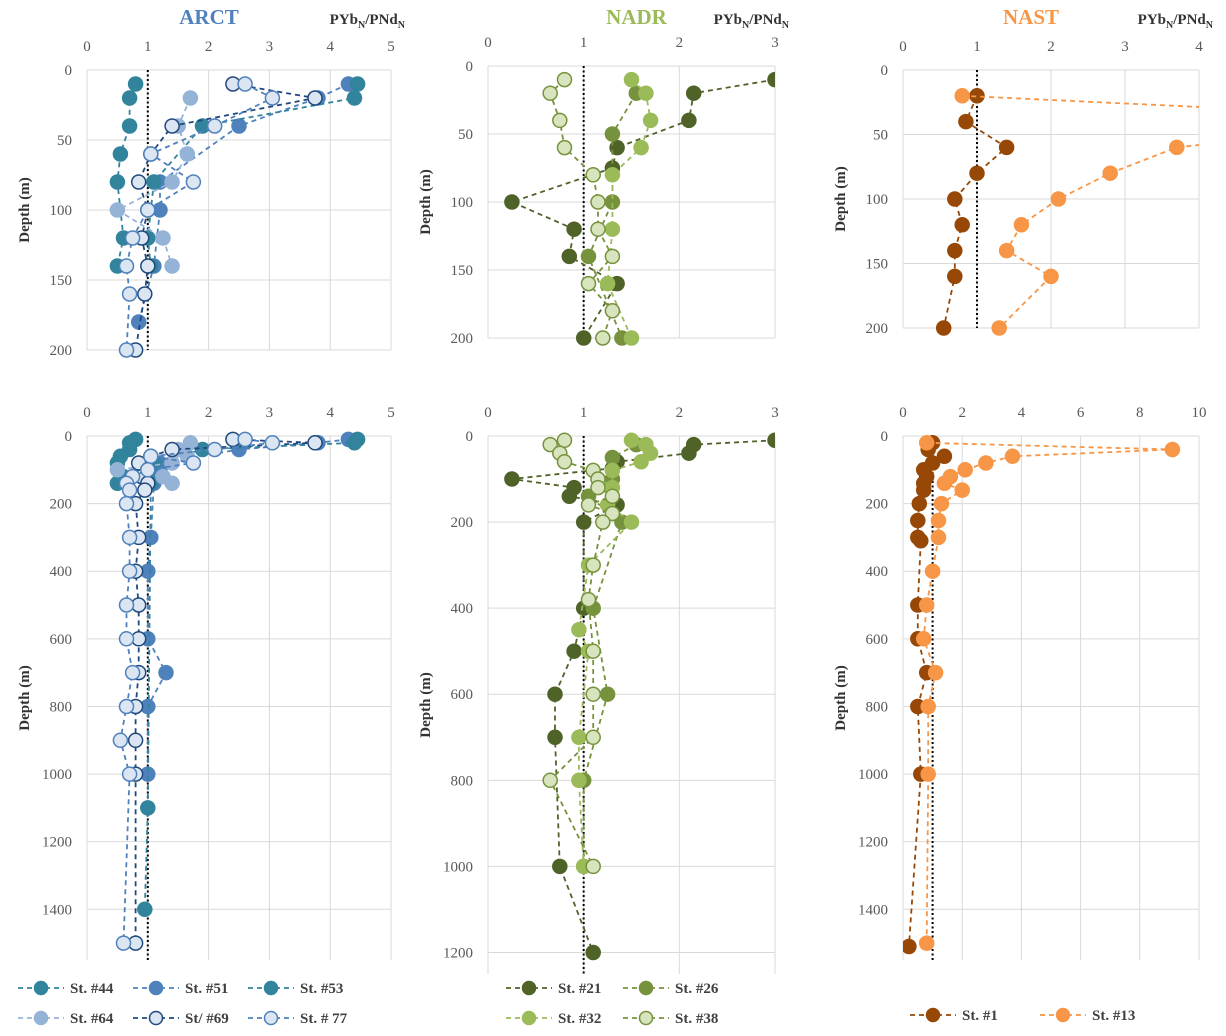 The image size is (1226, 1036). What do you see at coordinates (25, 697) in the screenshot?
I see `y-axis-label: Depth (m)` at bounding box center [25, 697].